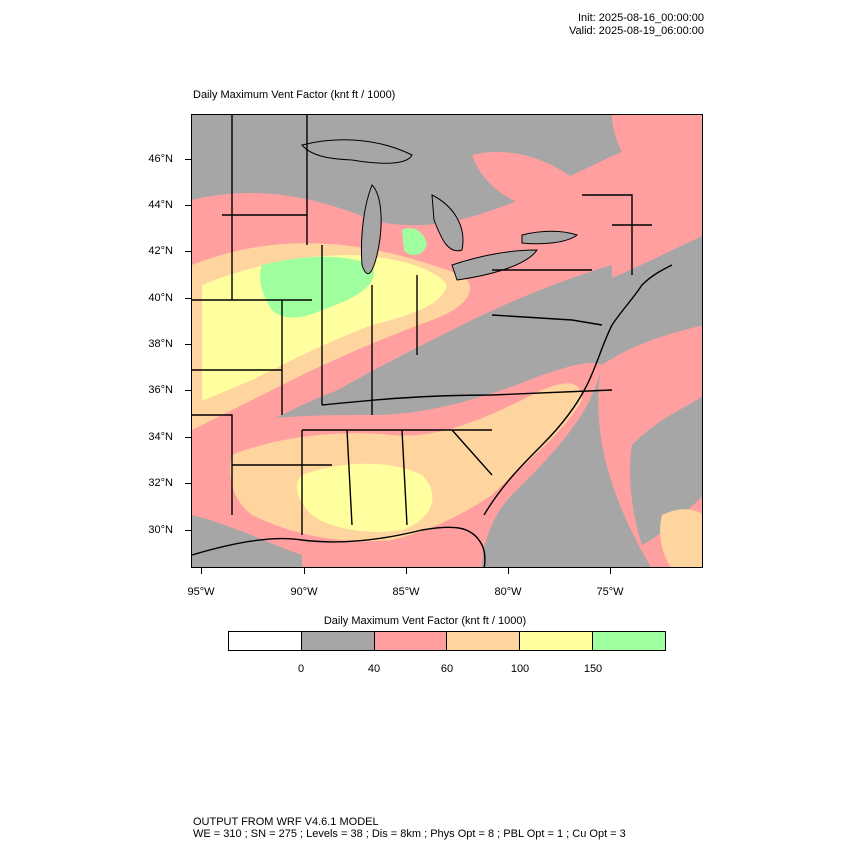 Image resolution: width=850 pixels, height=850 pixels. What do you see at coordinates (160, 344) in the screenshot?
I see `lat-label: 38°N` at bounding box center [160, 344].